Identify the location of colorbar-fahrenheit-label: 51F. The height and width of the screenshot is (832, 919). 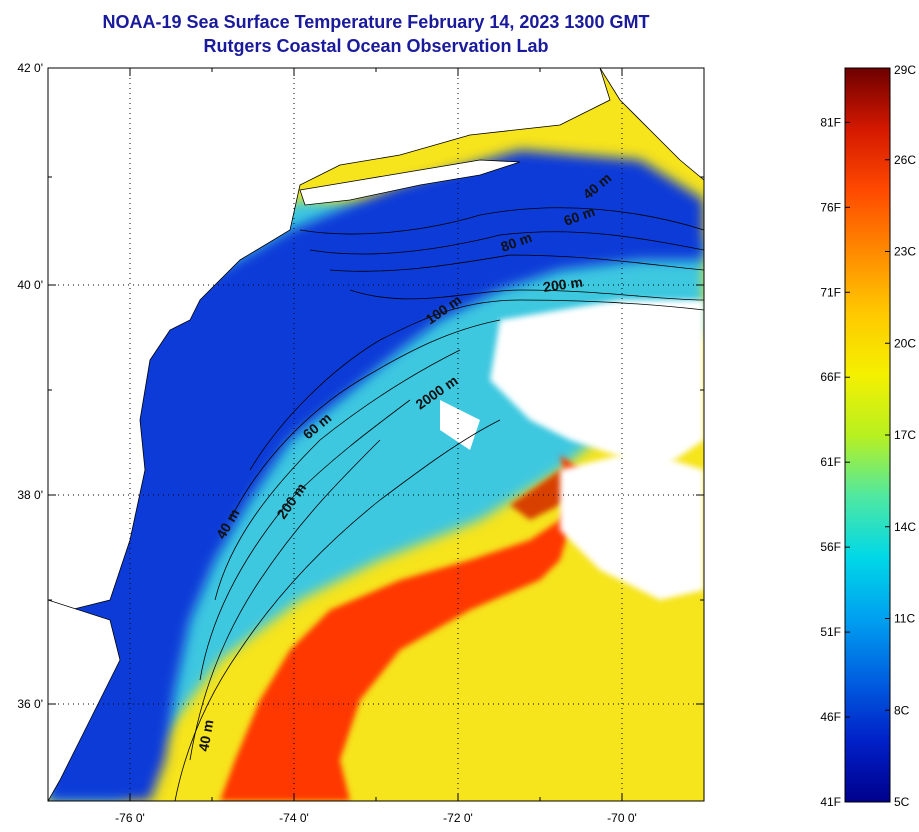
(830, 632).